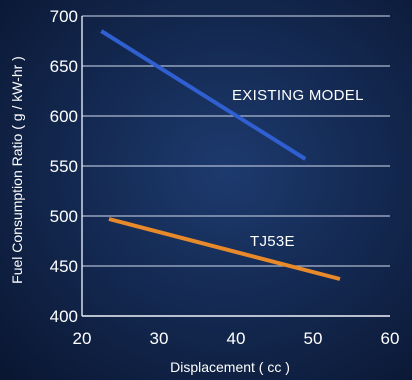 This screenshot has width=412, height=380. What do you see at coordinates (64, 266) in the screenshot?
I see `y-tick-label-1: 450` at bounding box center [64, 266].